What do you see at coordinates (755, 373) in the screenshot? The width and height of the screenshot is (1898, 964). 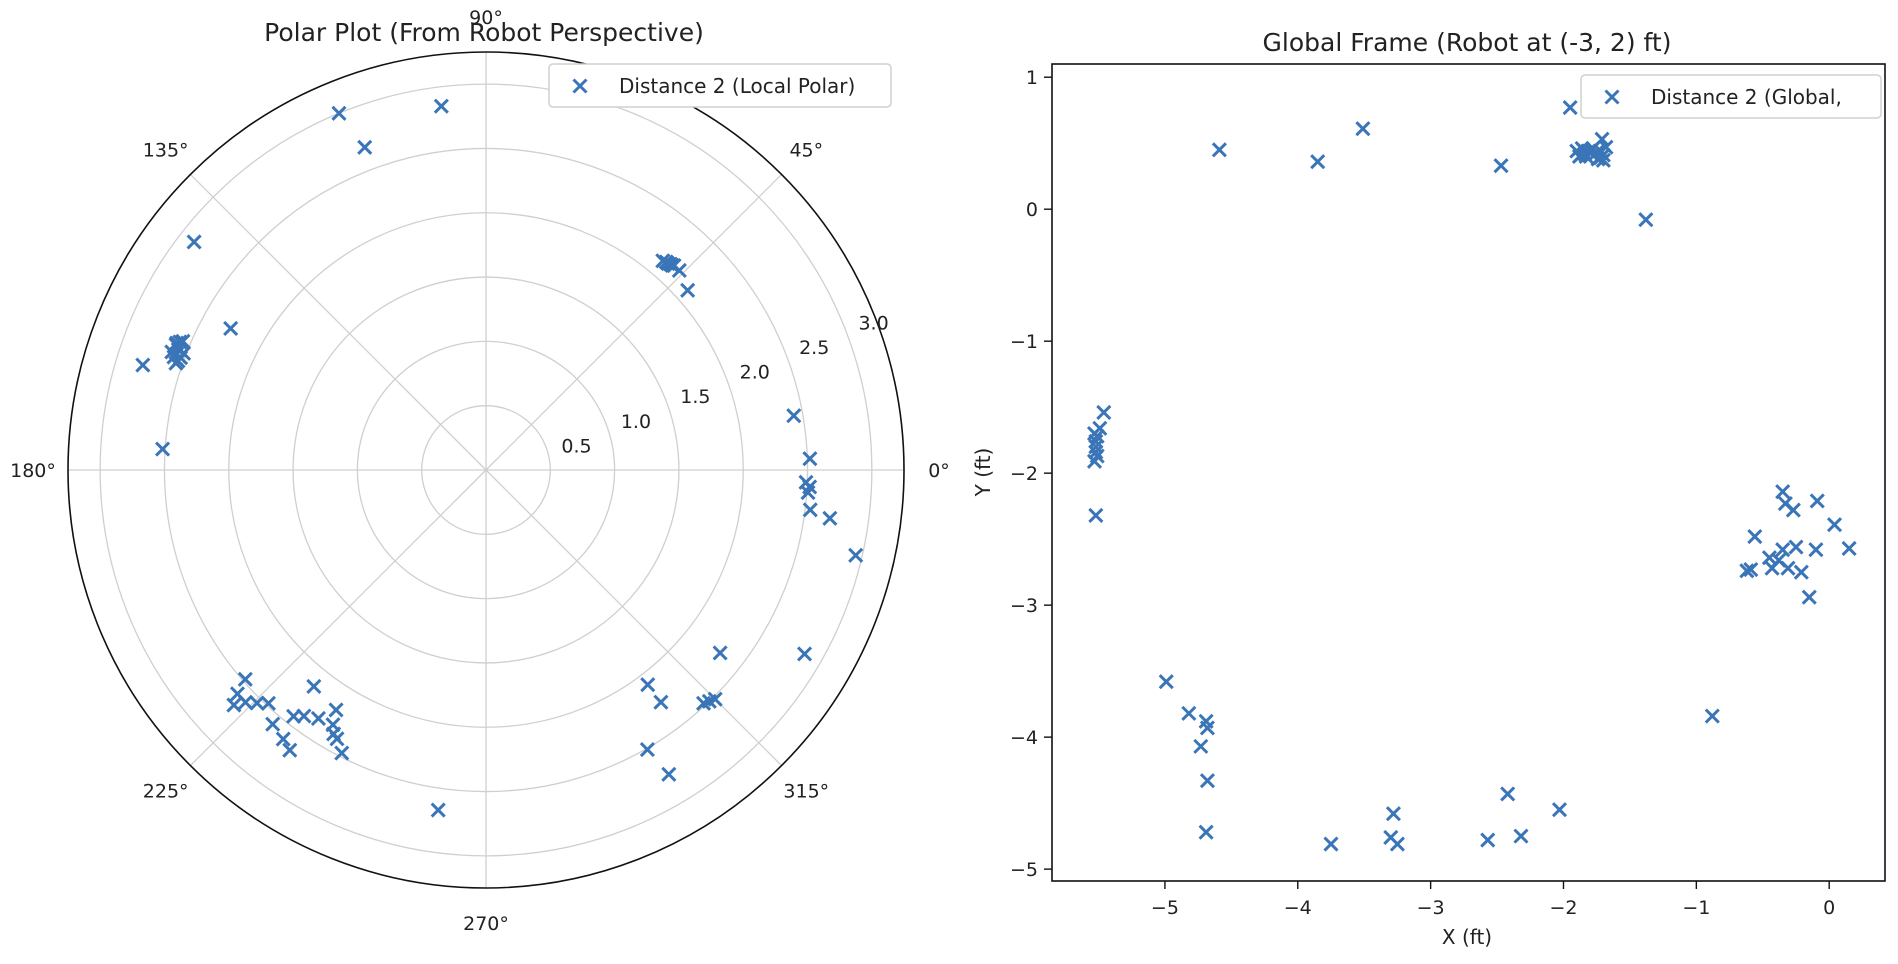 I see `polar-radius-tick-label: 2.0` at bounding box center [755, 373].